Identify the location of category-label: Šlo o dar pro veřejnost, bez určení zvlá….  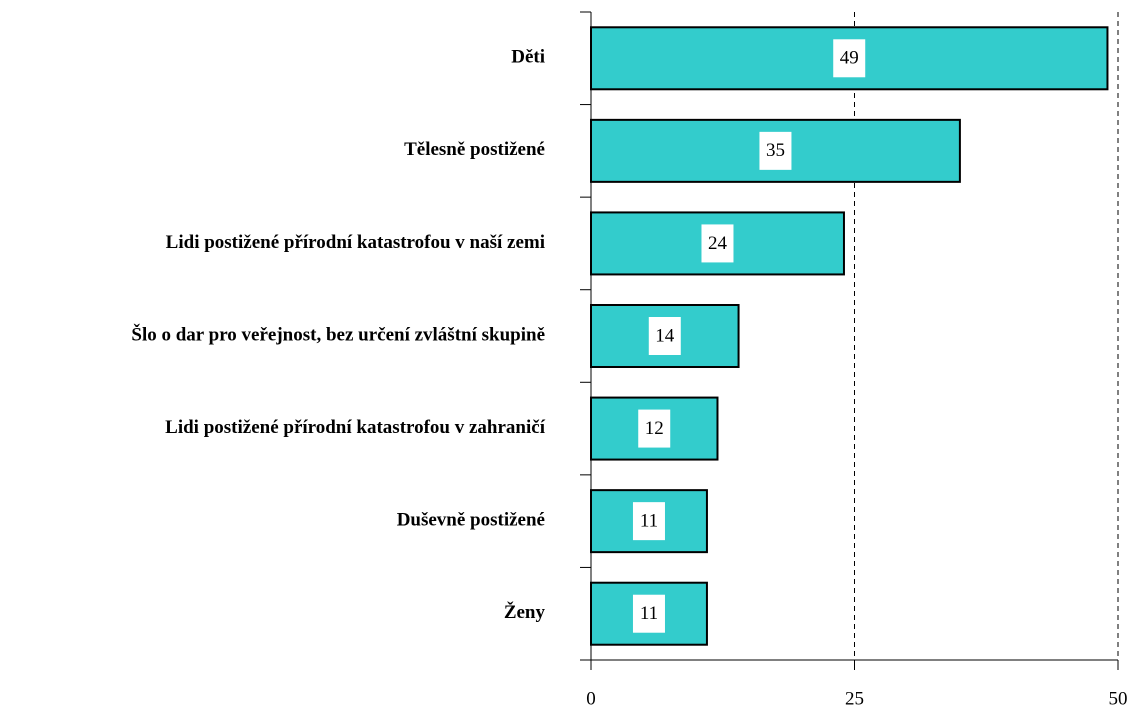
(338, 334).